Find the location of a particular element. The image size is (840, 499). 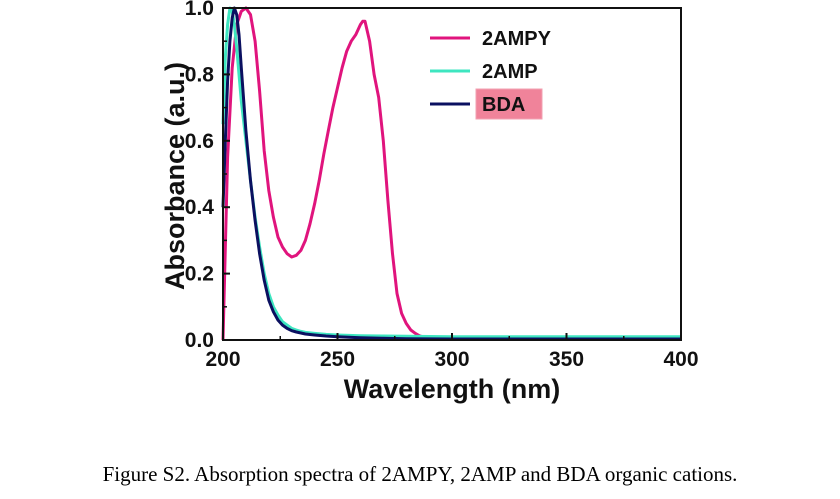

x-tick-label: 200 is located at coordinates (222, 359).